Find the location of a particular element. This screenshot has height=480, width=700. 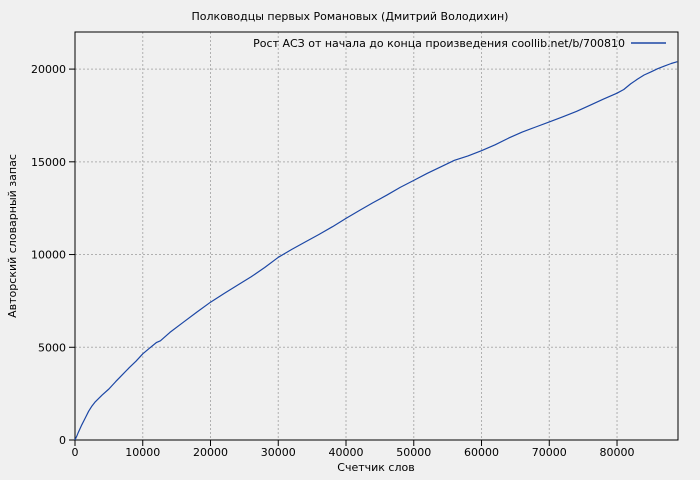

y-tick-label: 0 is located at coordinates (62, 440).